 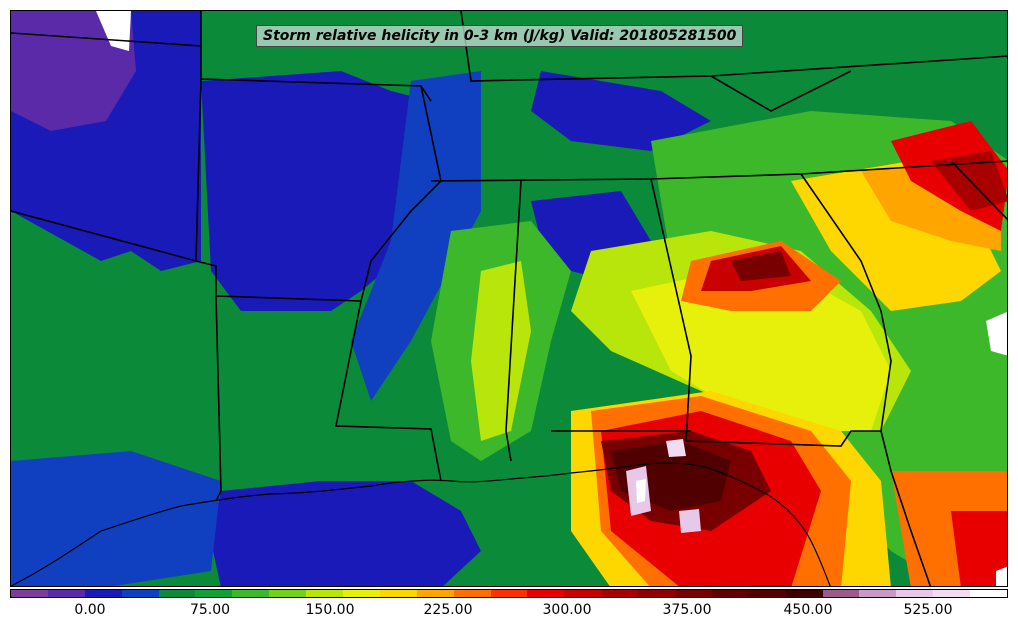 I want to click on field-darkred-georgia, so click(x=761, y=266).